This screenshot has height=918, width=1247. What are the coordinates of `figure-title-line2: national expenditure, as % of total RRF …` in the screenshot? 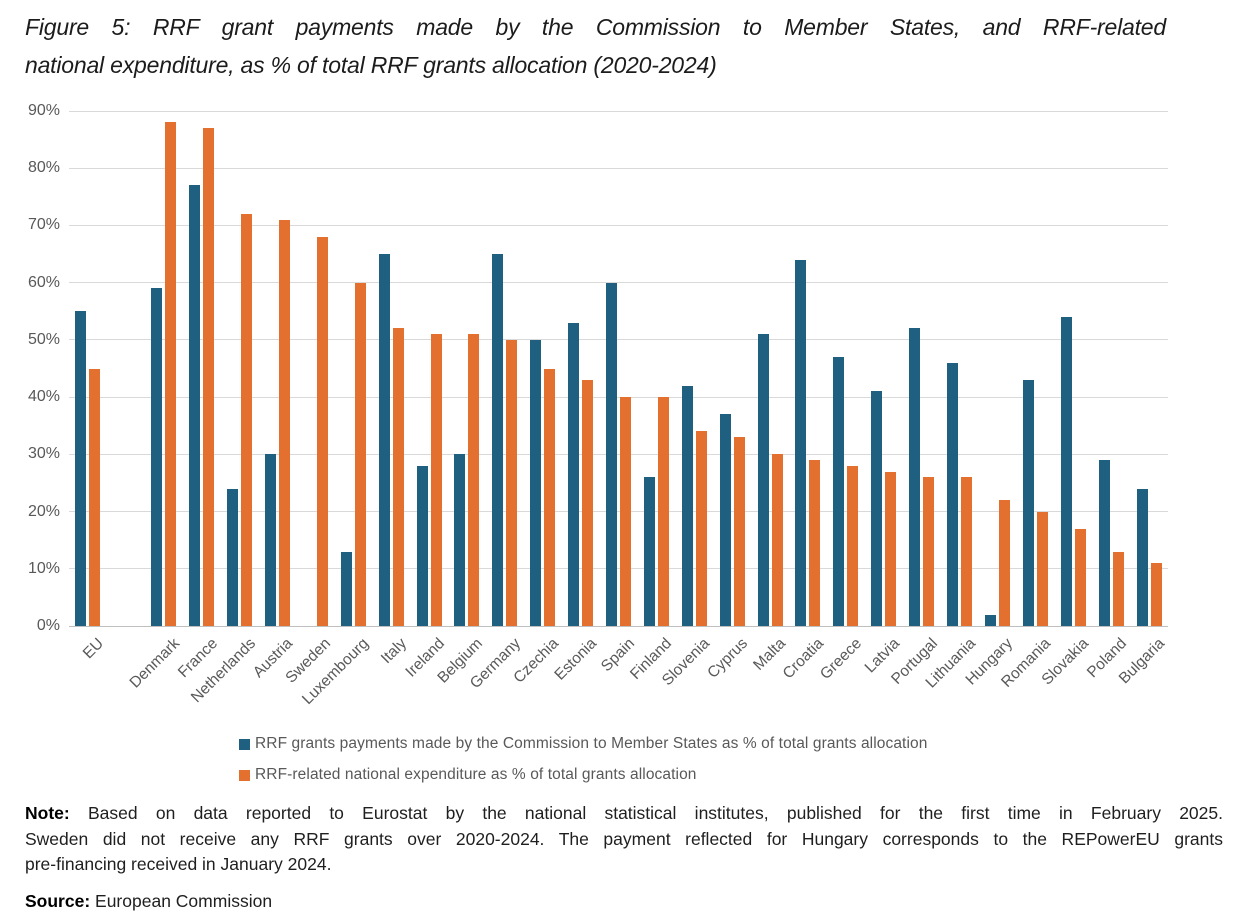 It's located at (371, 65).